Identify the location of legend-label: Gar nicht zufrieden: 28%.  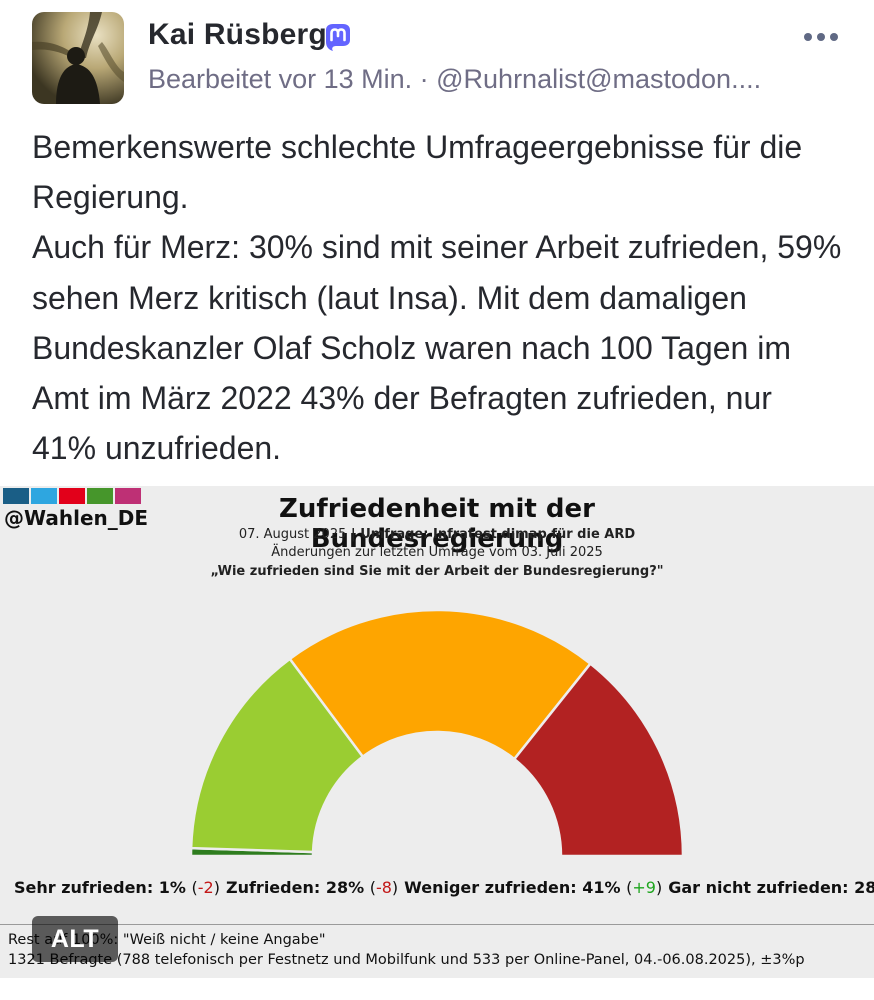
(771, 887).